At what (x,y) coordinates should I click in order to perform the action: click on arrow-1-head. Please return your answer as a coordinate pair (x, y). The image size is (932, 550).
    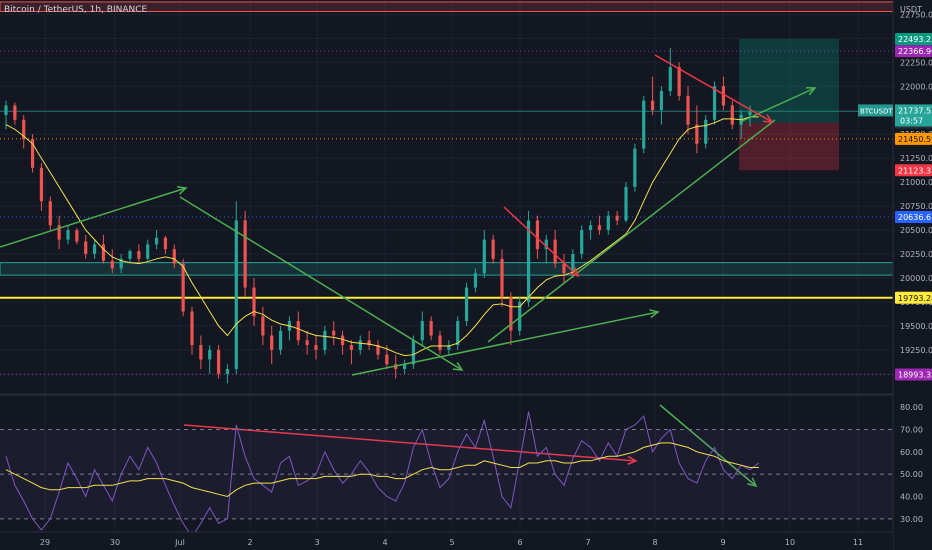
    Looking at the image, I should click on (182, 190).